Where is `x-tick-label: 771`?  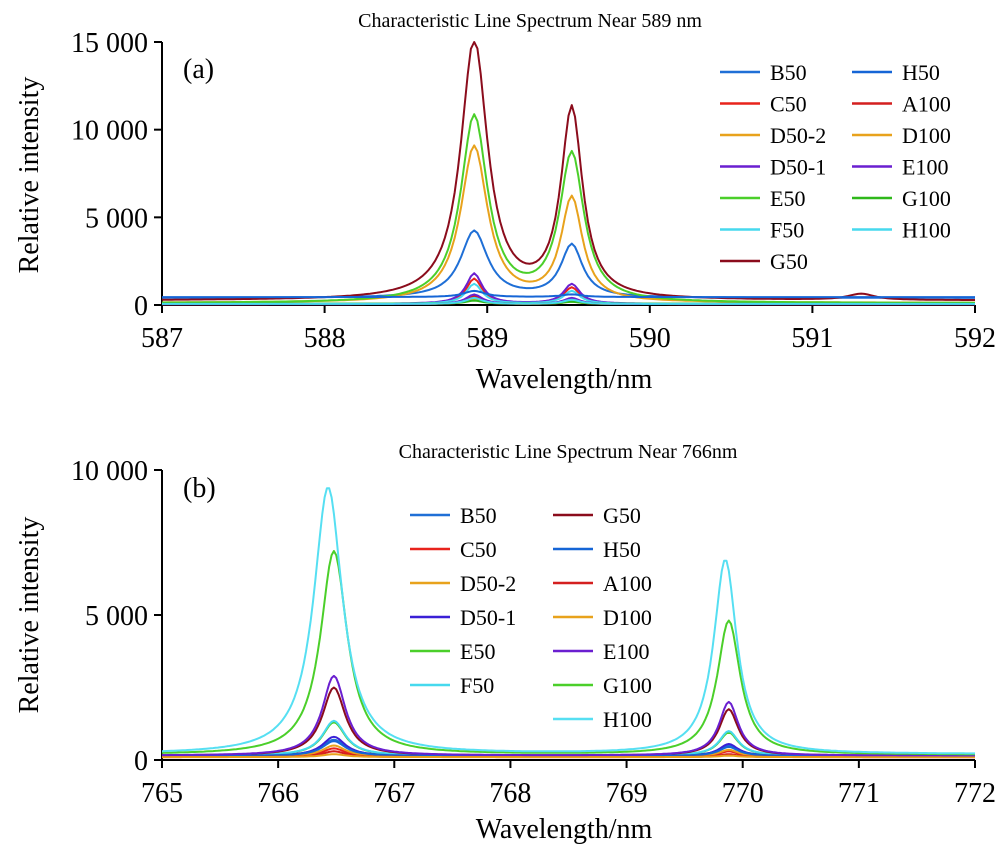 x-tick-label: 771 is located at coordinates (859, 793).